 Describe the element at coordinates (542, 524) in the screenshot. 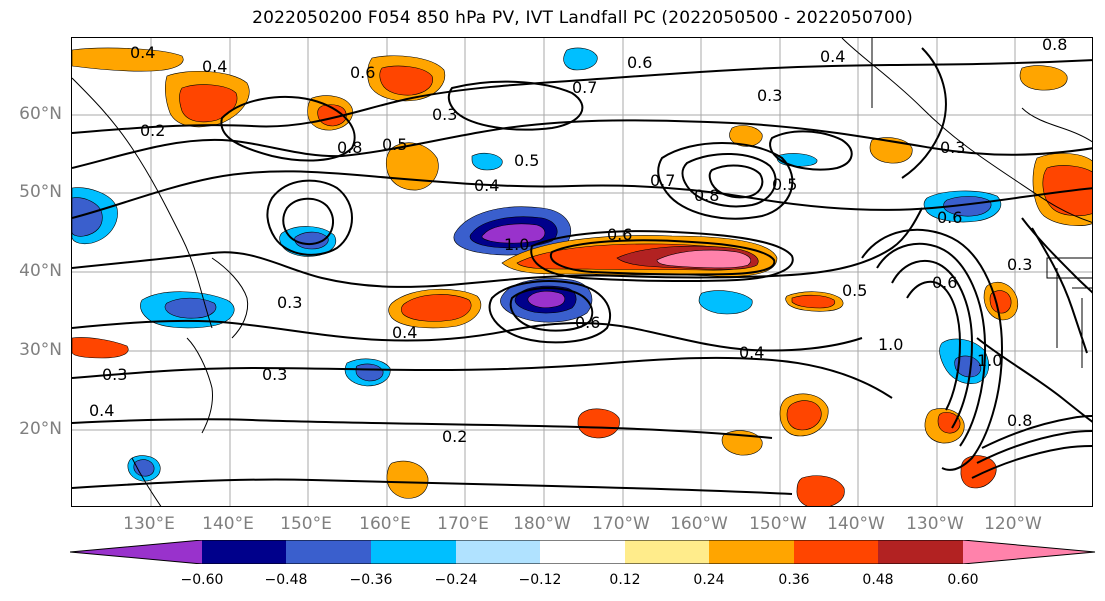

I see `lon-label-180w: 180°W` at that location.